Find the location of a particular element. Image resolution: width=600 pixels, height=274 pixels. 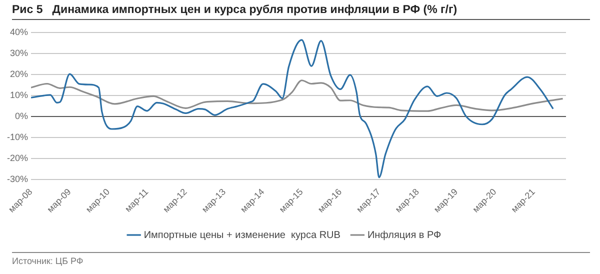

text: Источник: ЦБ РФ is located at coordinates (301, 259).